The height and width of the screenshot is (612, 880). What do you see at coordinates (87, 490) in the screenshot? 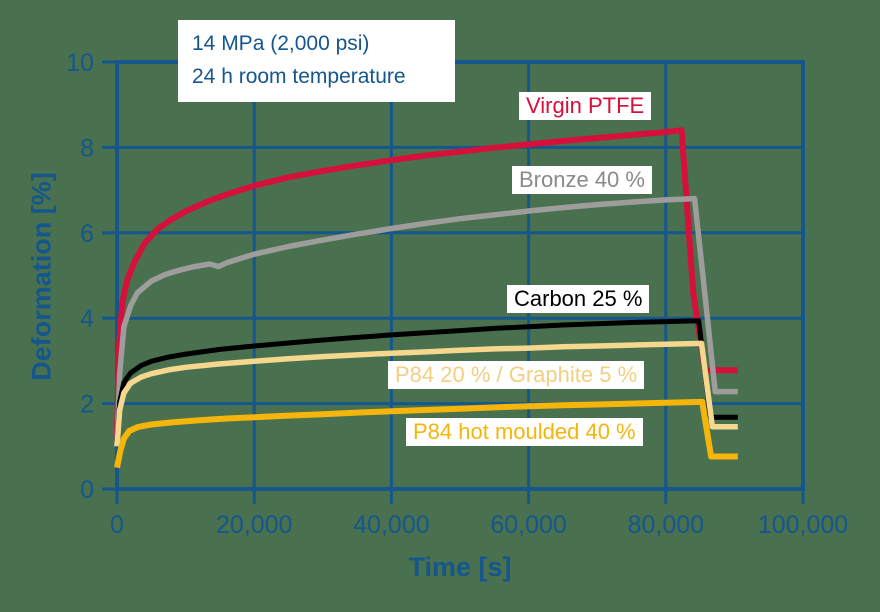
I see `y-tick-label: 0` at bounding box center [87, 490].